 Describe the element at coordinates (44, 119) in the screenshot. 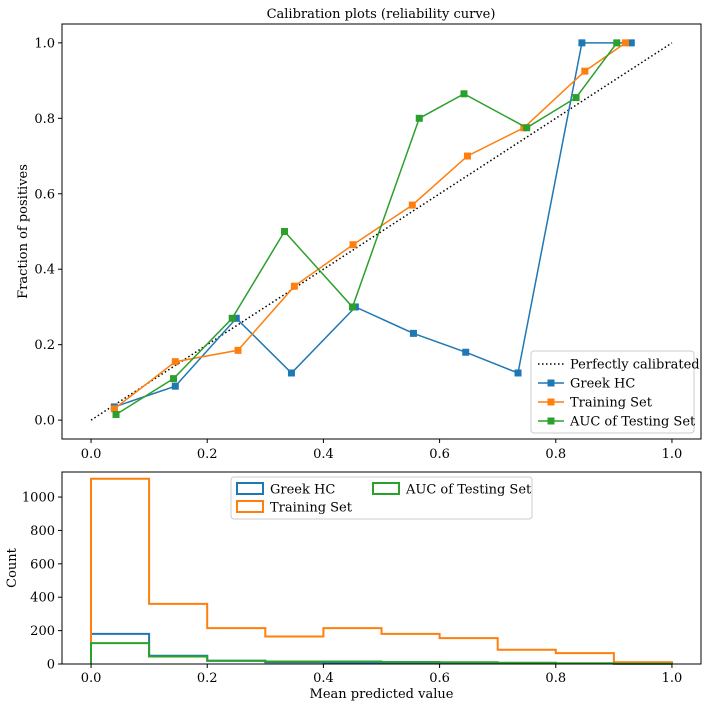

I see `y-tick-label: 0.8` at that location.